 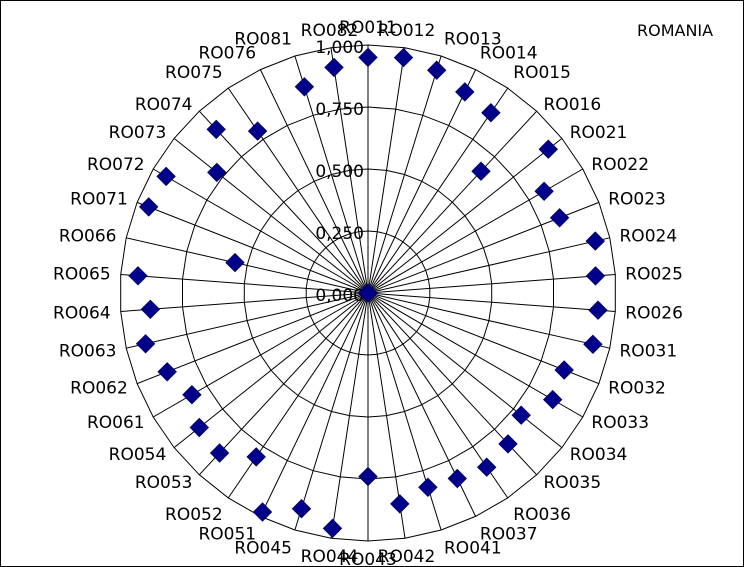 What do you see at coordinates (599, 455) in the screenshot?
I see `category-label: RO034` at bounding box center [599, 455].